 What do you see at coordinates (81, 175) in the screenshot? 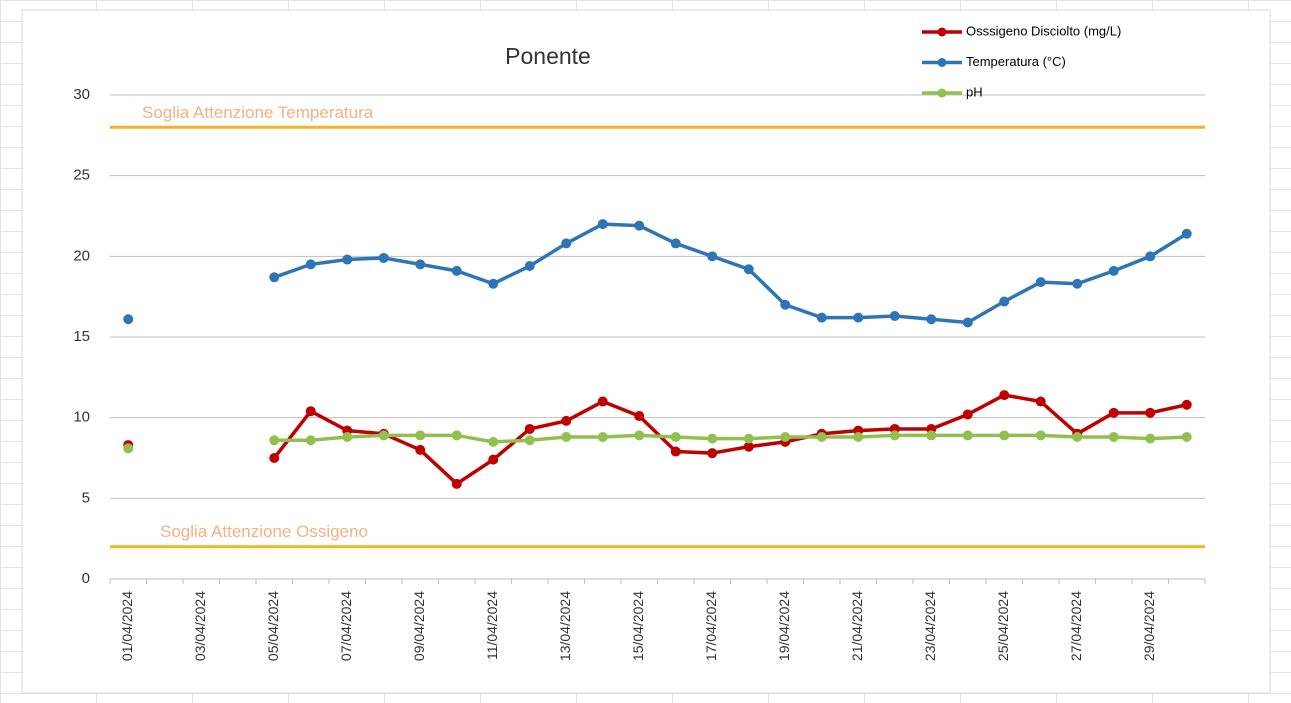
I see `y-tick-label: 25` at bounding box center [81, 175].